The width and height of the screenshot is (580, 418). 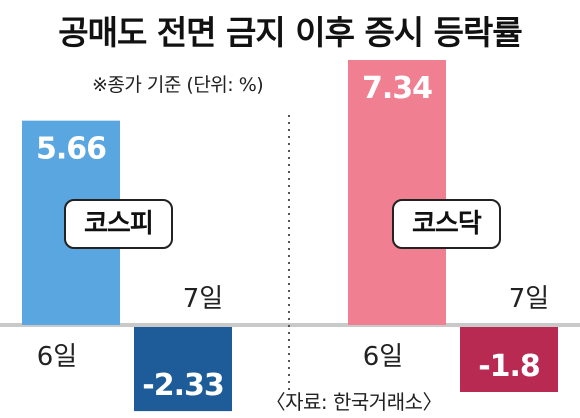 I want to click on kospi-value-label-2: -2.33, so click(x=182, y=385).